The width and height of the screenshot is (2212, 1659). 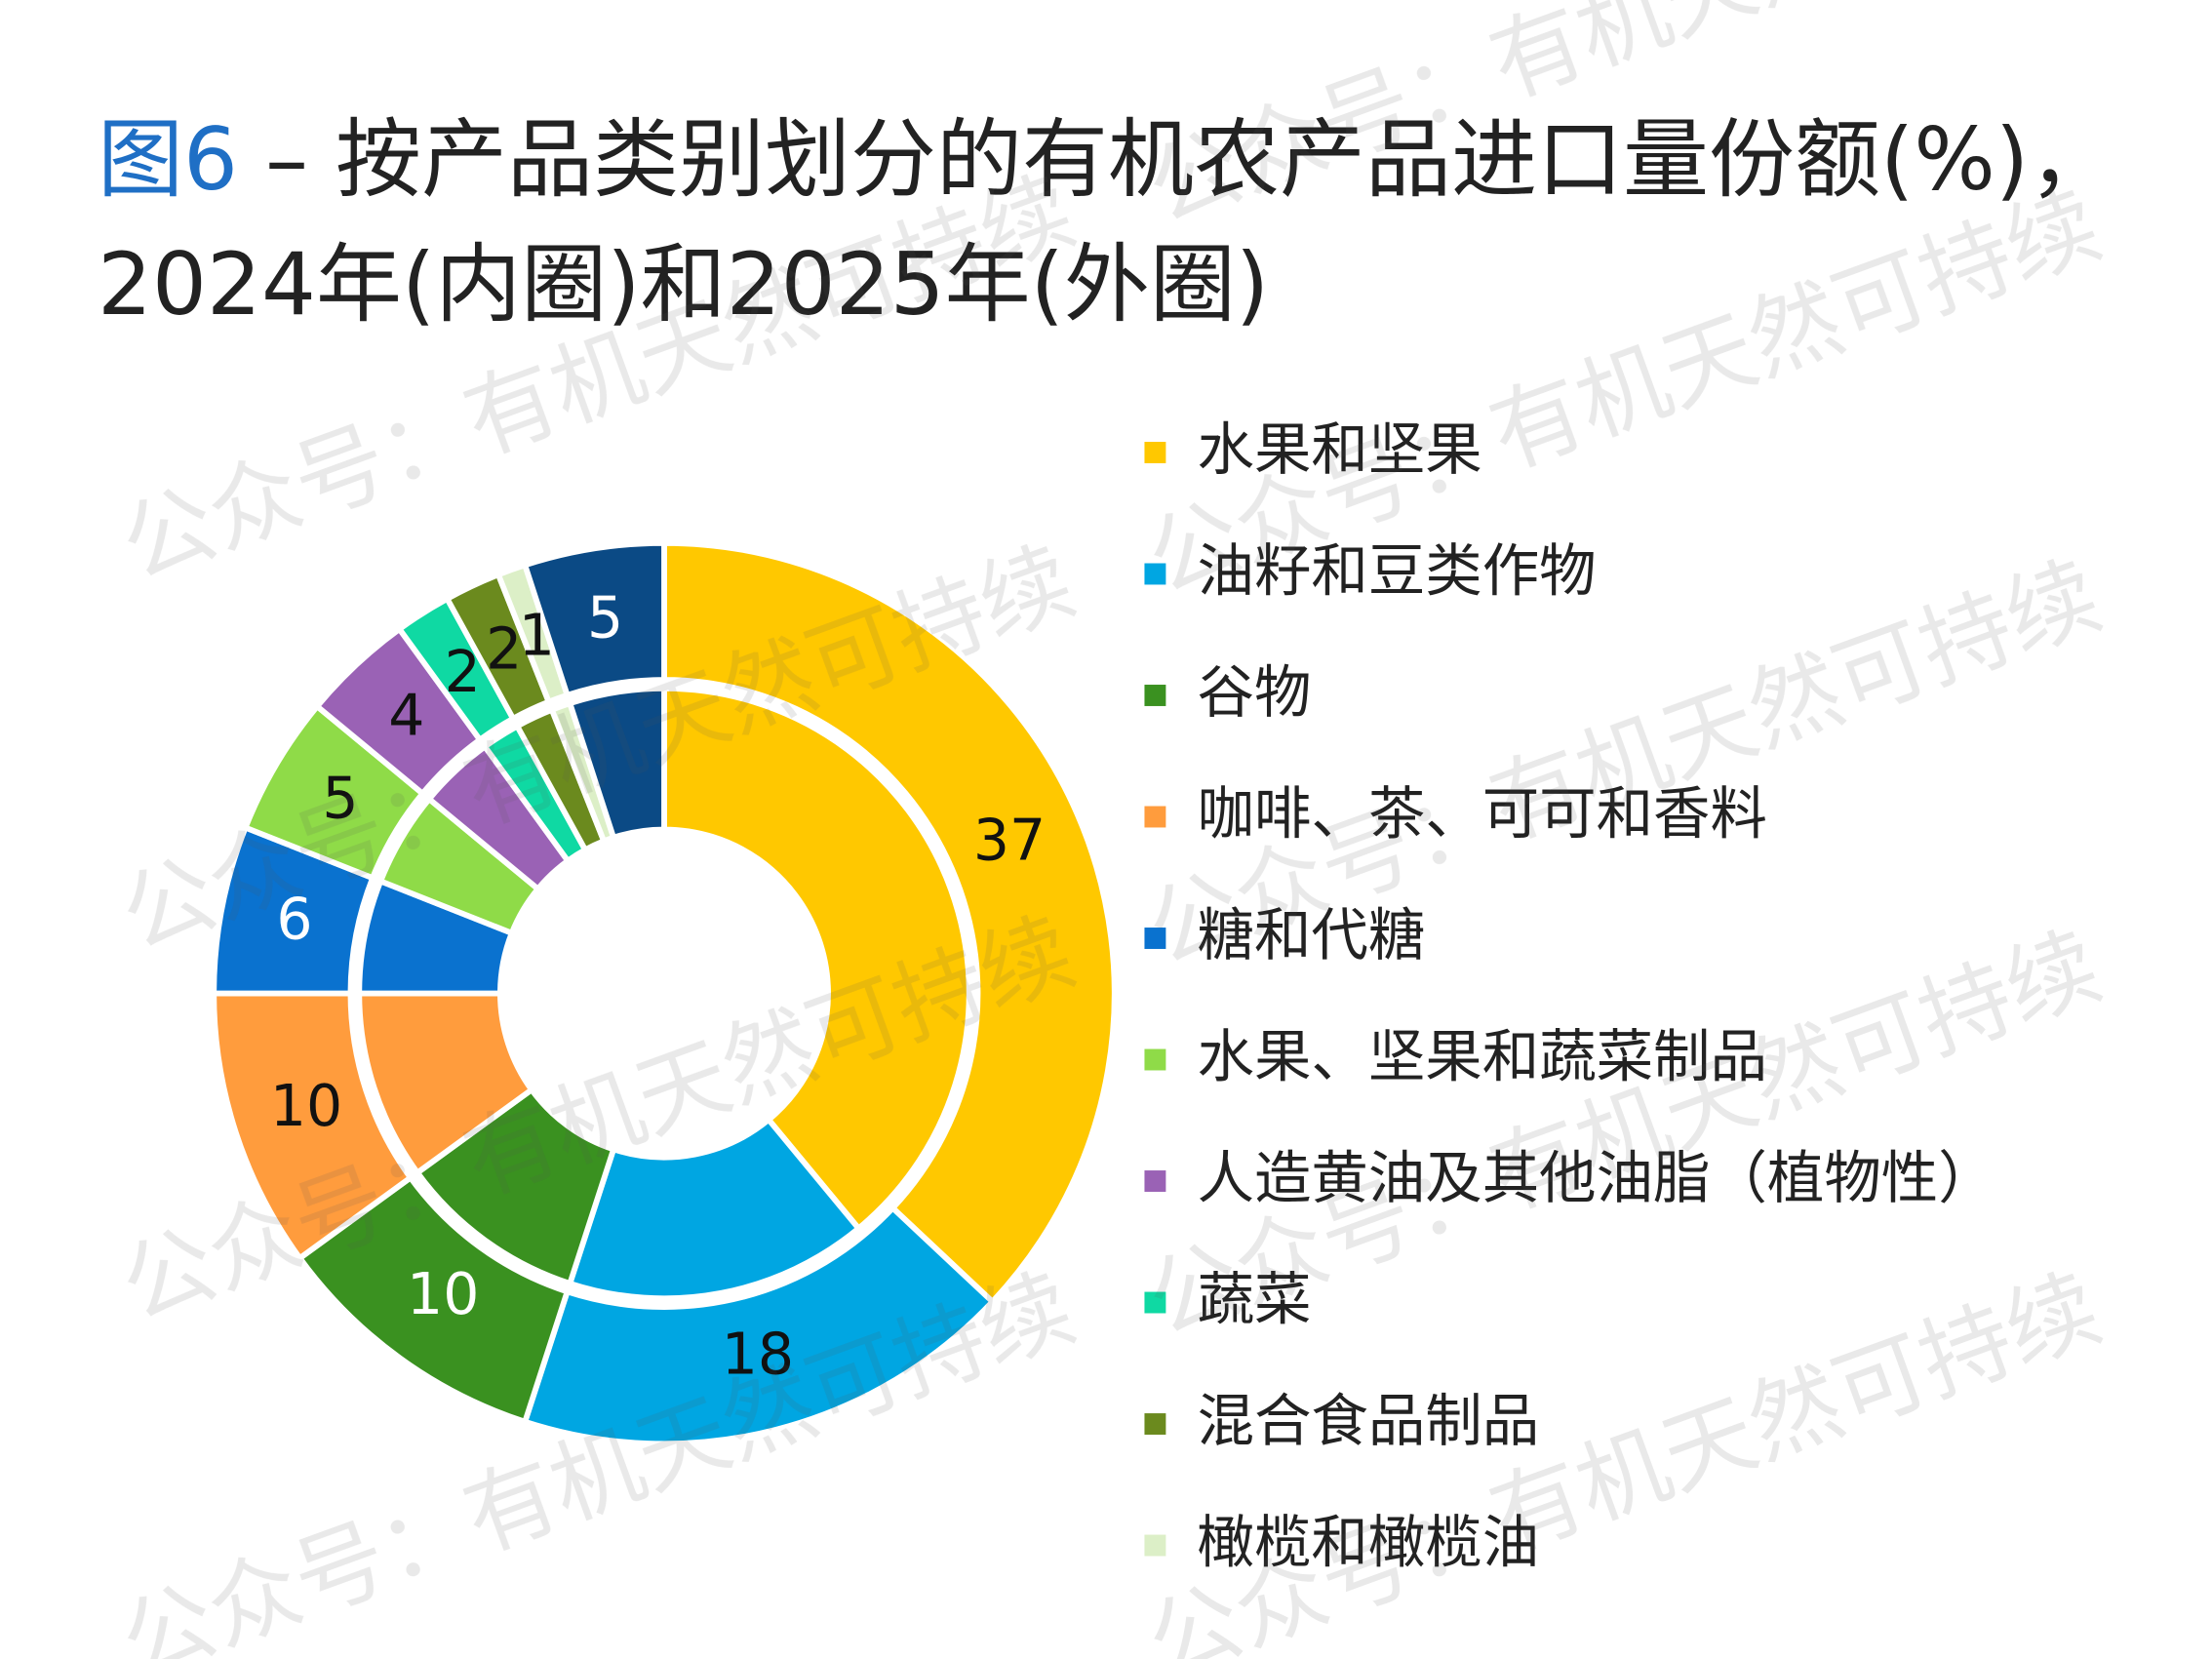 What do you see at coordinates (1482, 1056) in the screenshot?
I see `legend-label: 水果、坚果和蔬菜制品` at bounding box center [1482, 1056].